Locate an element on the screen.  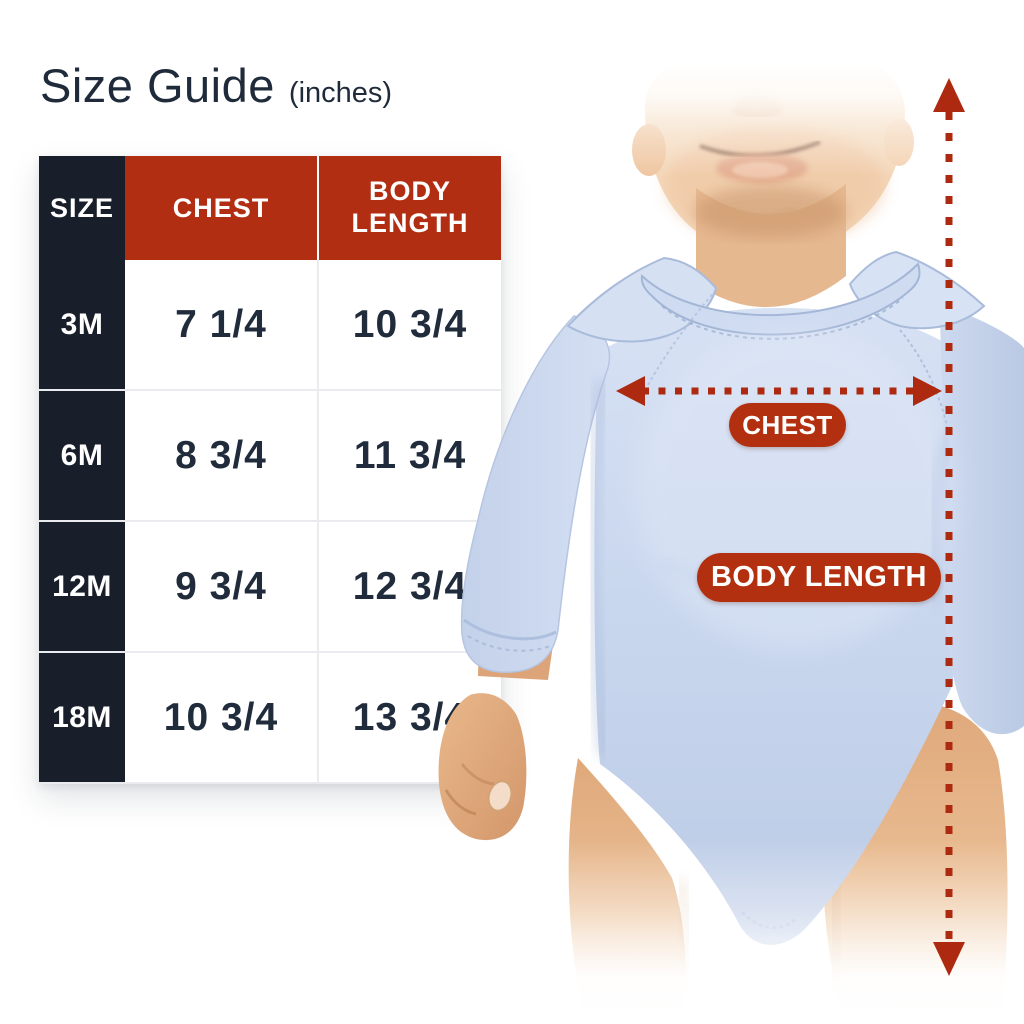
table-header-row: SIZE CHEST BODY LENGTH is located at coordinates (270, 208).